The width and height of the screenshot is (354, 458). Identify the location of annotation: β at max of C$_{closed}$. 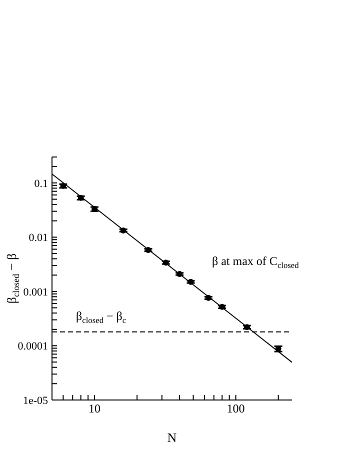
(256, 262).